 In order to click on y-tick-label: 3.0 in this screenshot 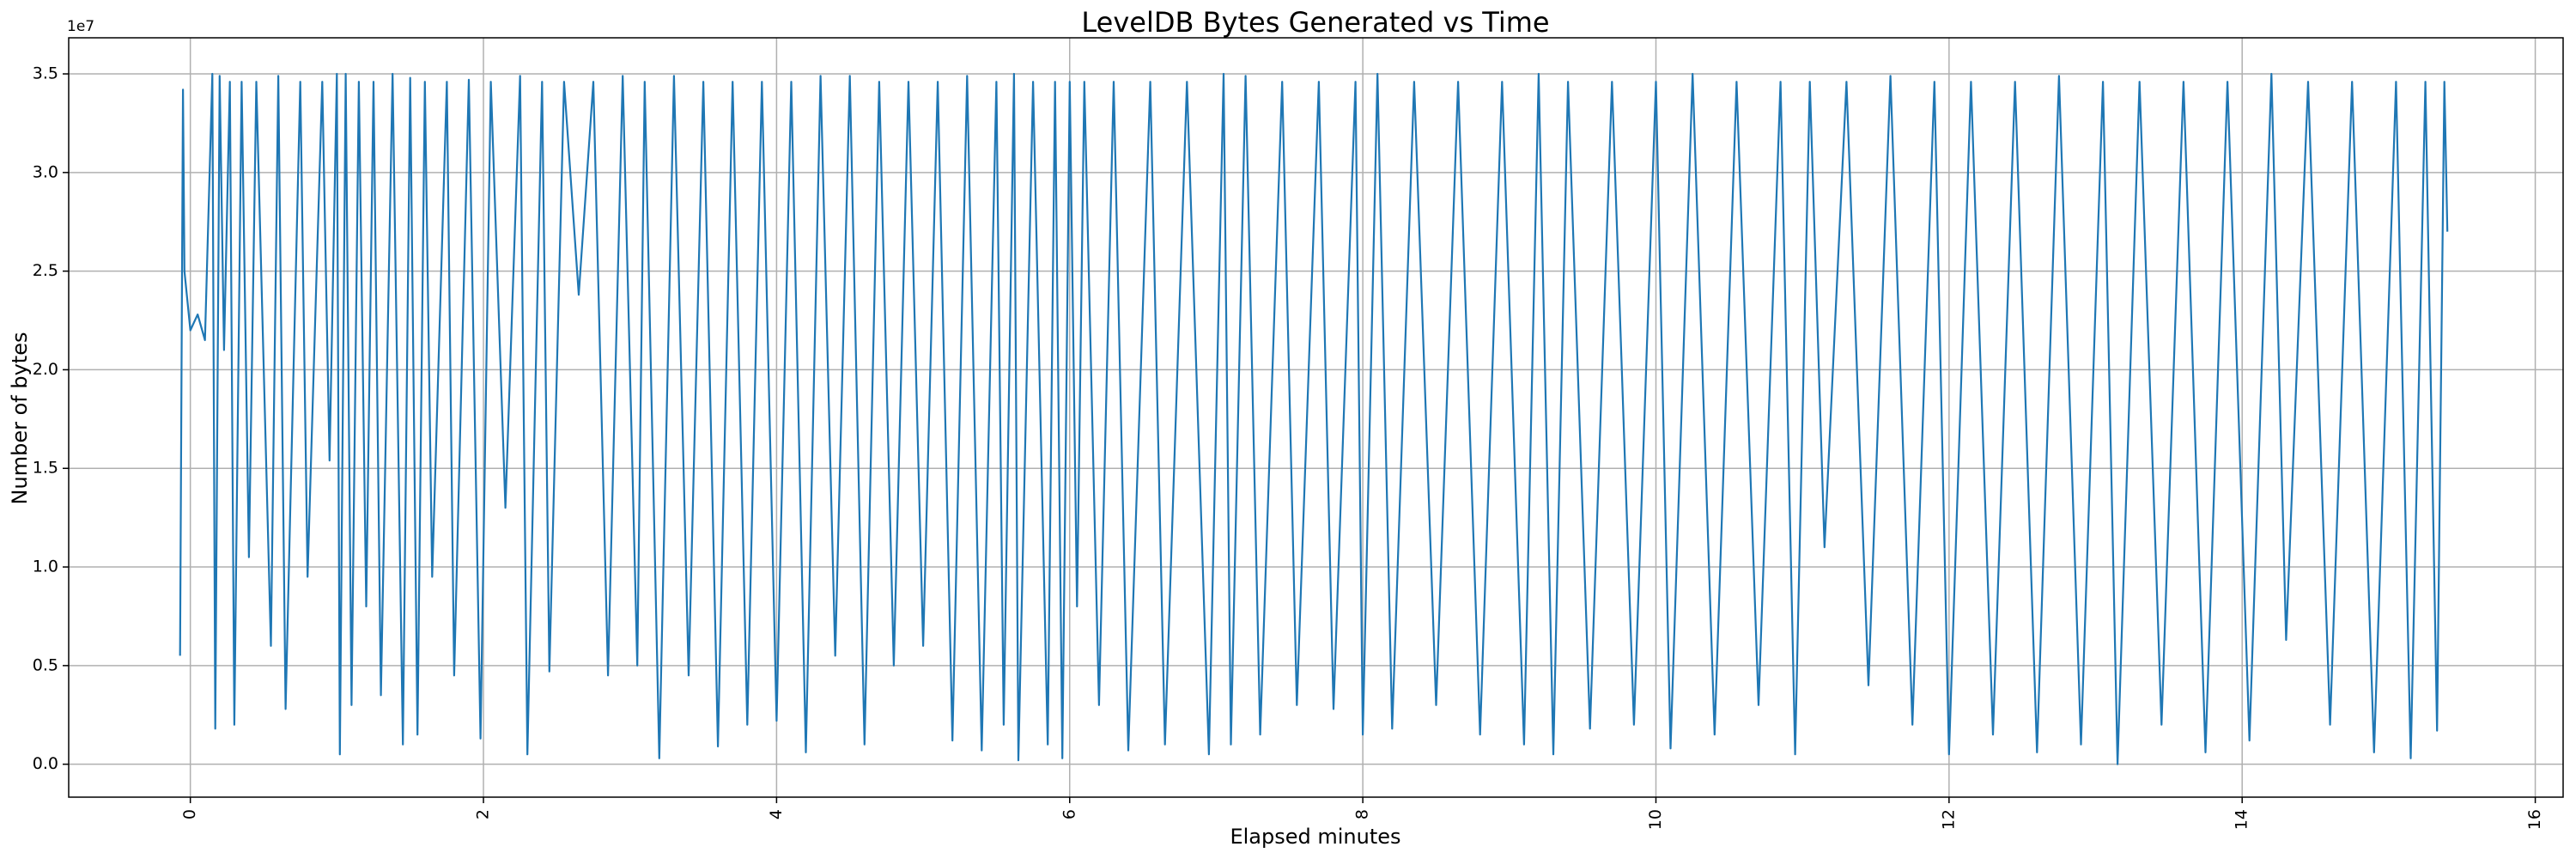, I will do `click(45, 172)`.